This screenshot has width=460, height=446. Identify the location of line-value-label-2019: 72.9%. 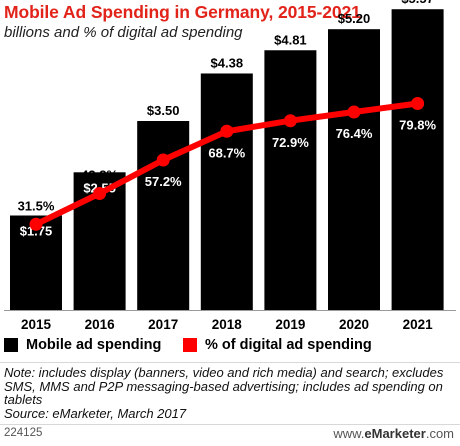
(290, 142).